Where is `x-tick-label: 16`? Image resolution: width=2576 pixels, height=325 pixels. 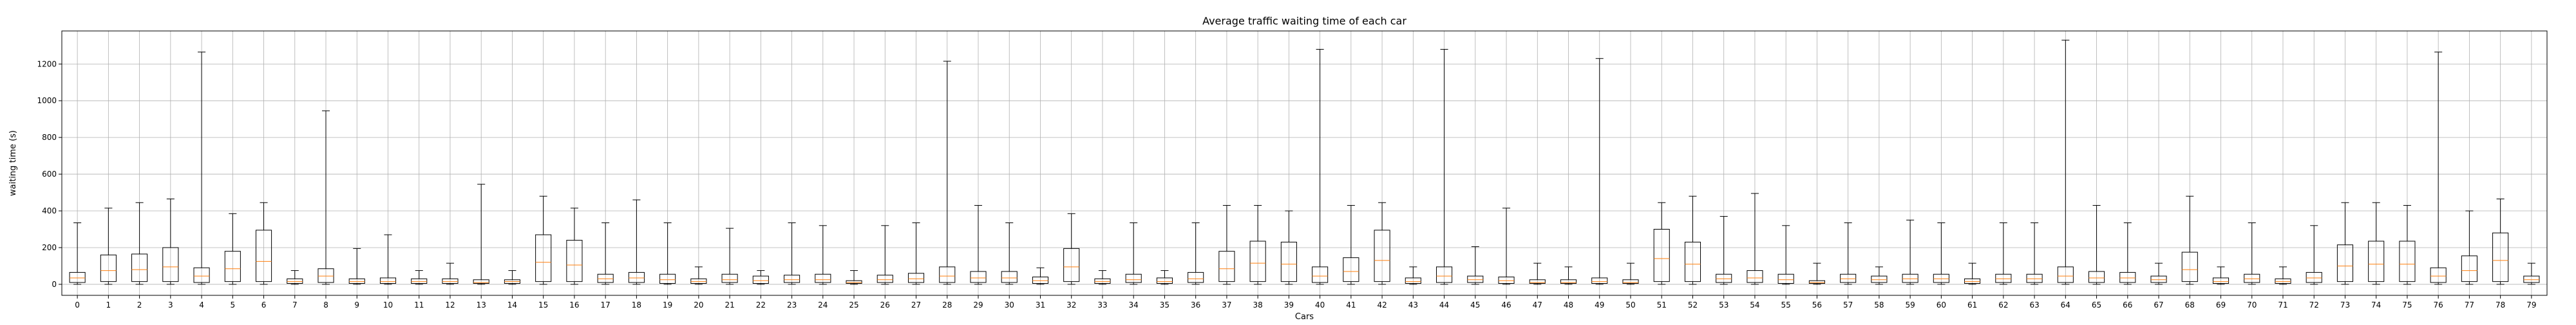 x-tick-label: 16 is located at coordinates (574, 305).